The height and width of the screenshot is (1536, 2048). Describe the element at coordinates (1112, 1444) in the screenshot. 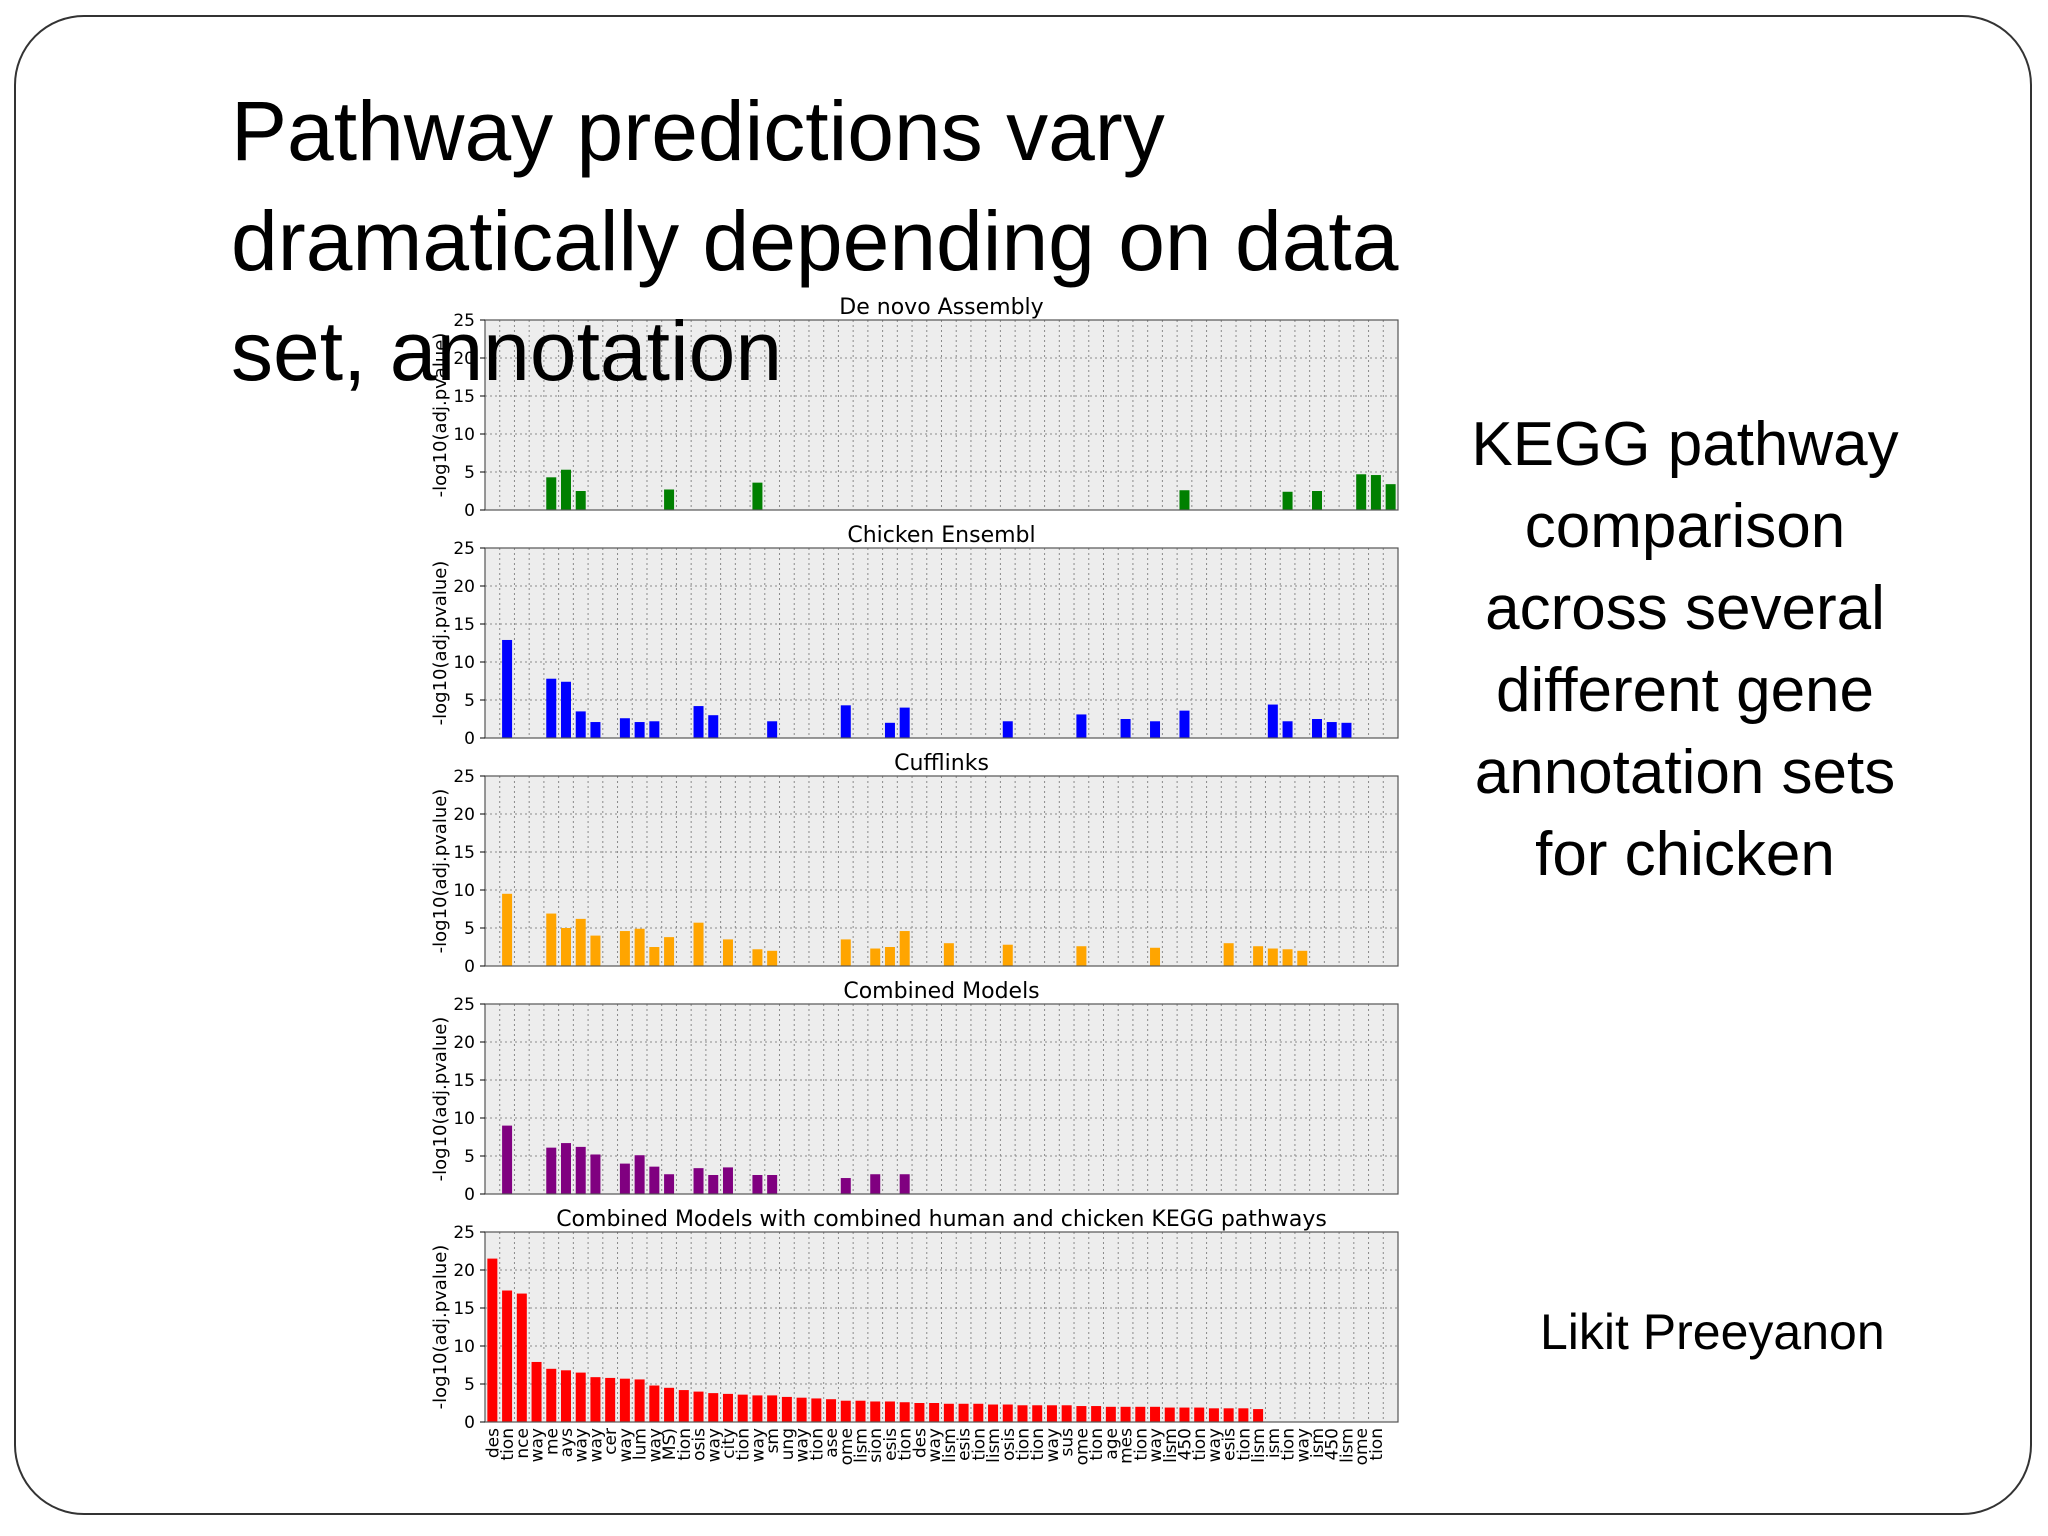

I see `x-tick-label: age` at that location.